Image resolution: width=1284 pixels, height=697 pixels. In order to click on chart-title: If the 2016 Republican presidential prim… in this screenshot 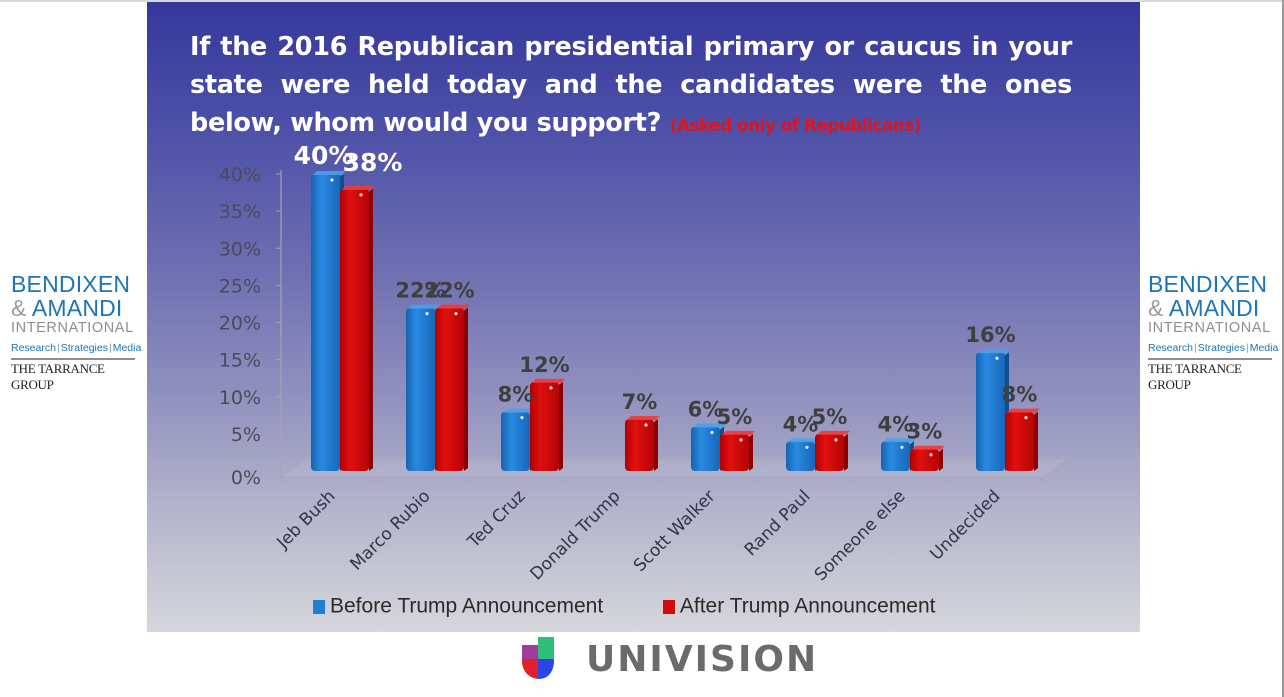, I will do `click(631, 86)`.